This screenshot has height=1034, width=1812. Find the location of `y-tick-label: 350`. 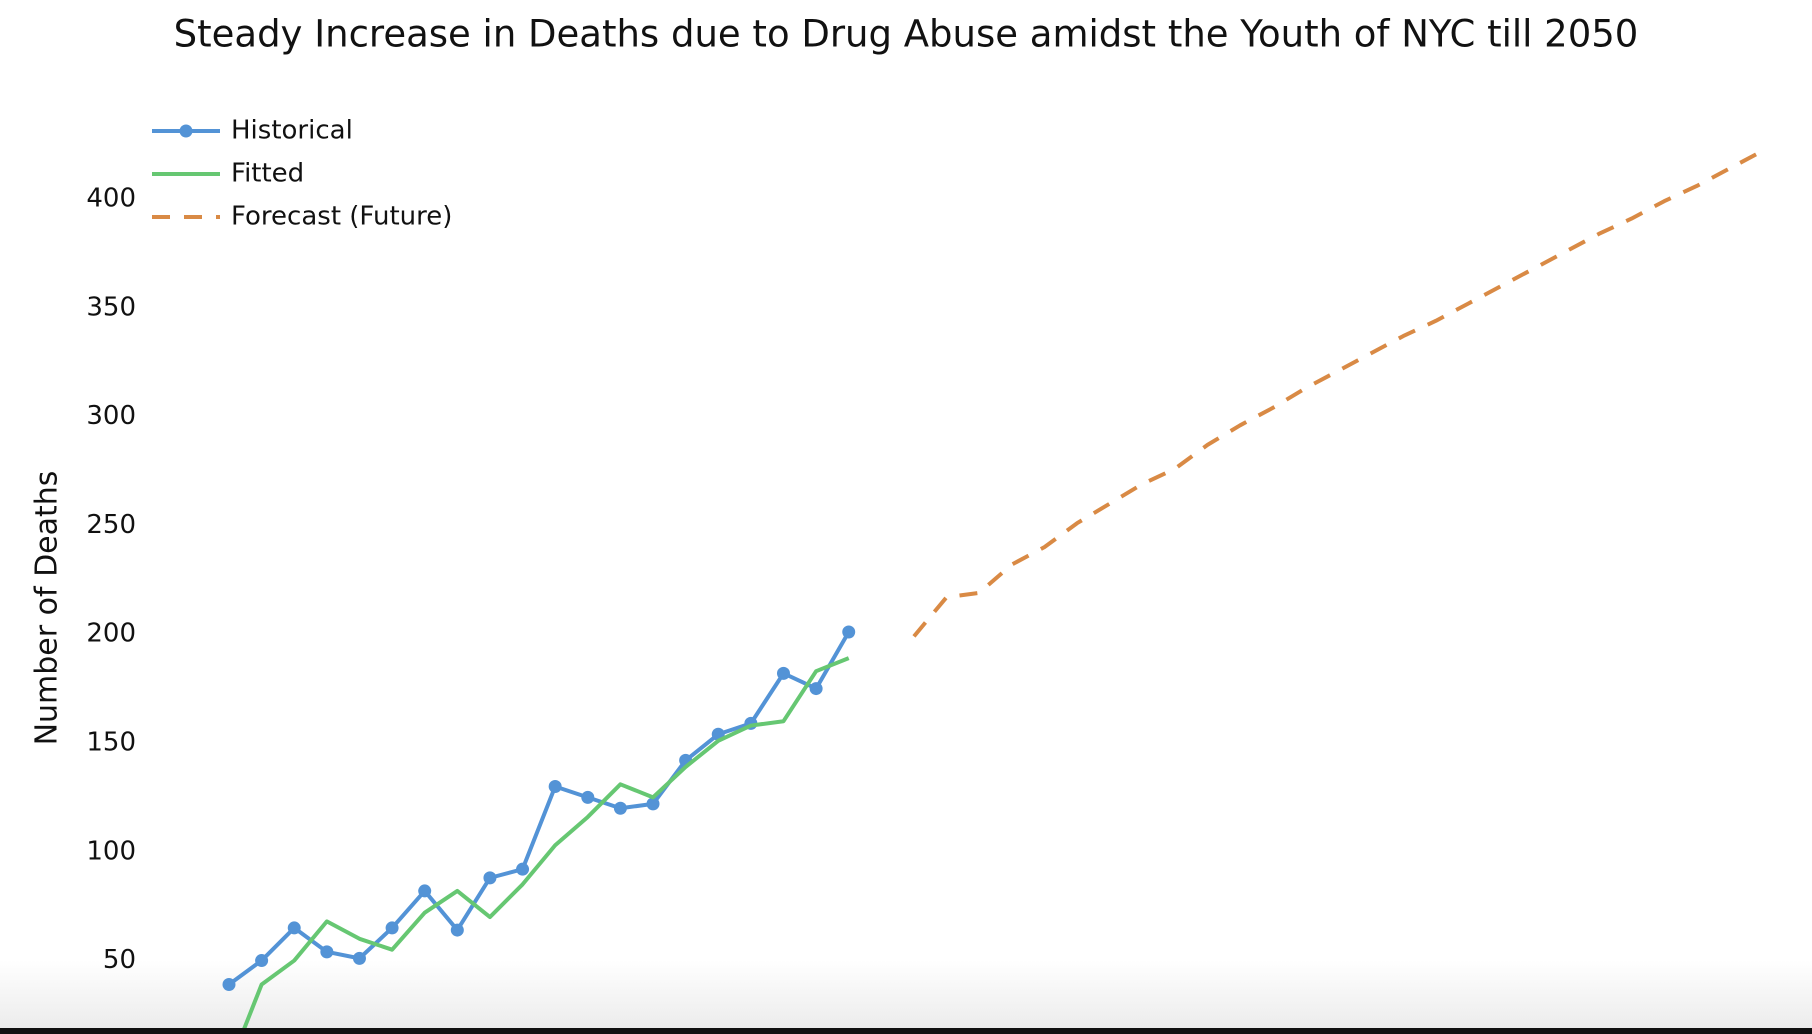

y-tick-label: 350 is located at coordinates (111, 307).